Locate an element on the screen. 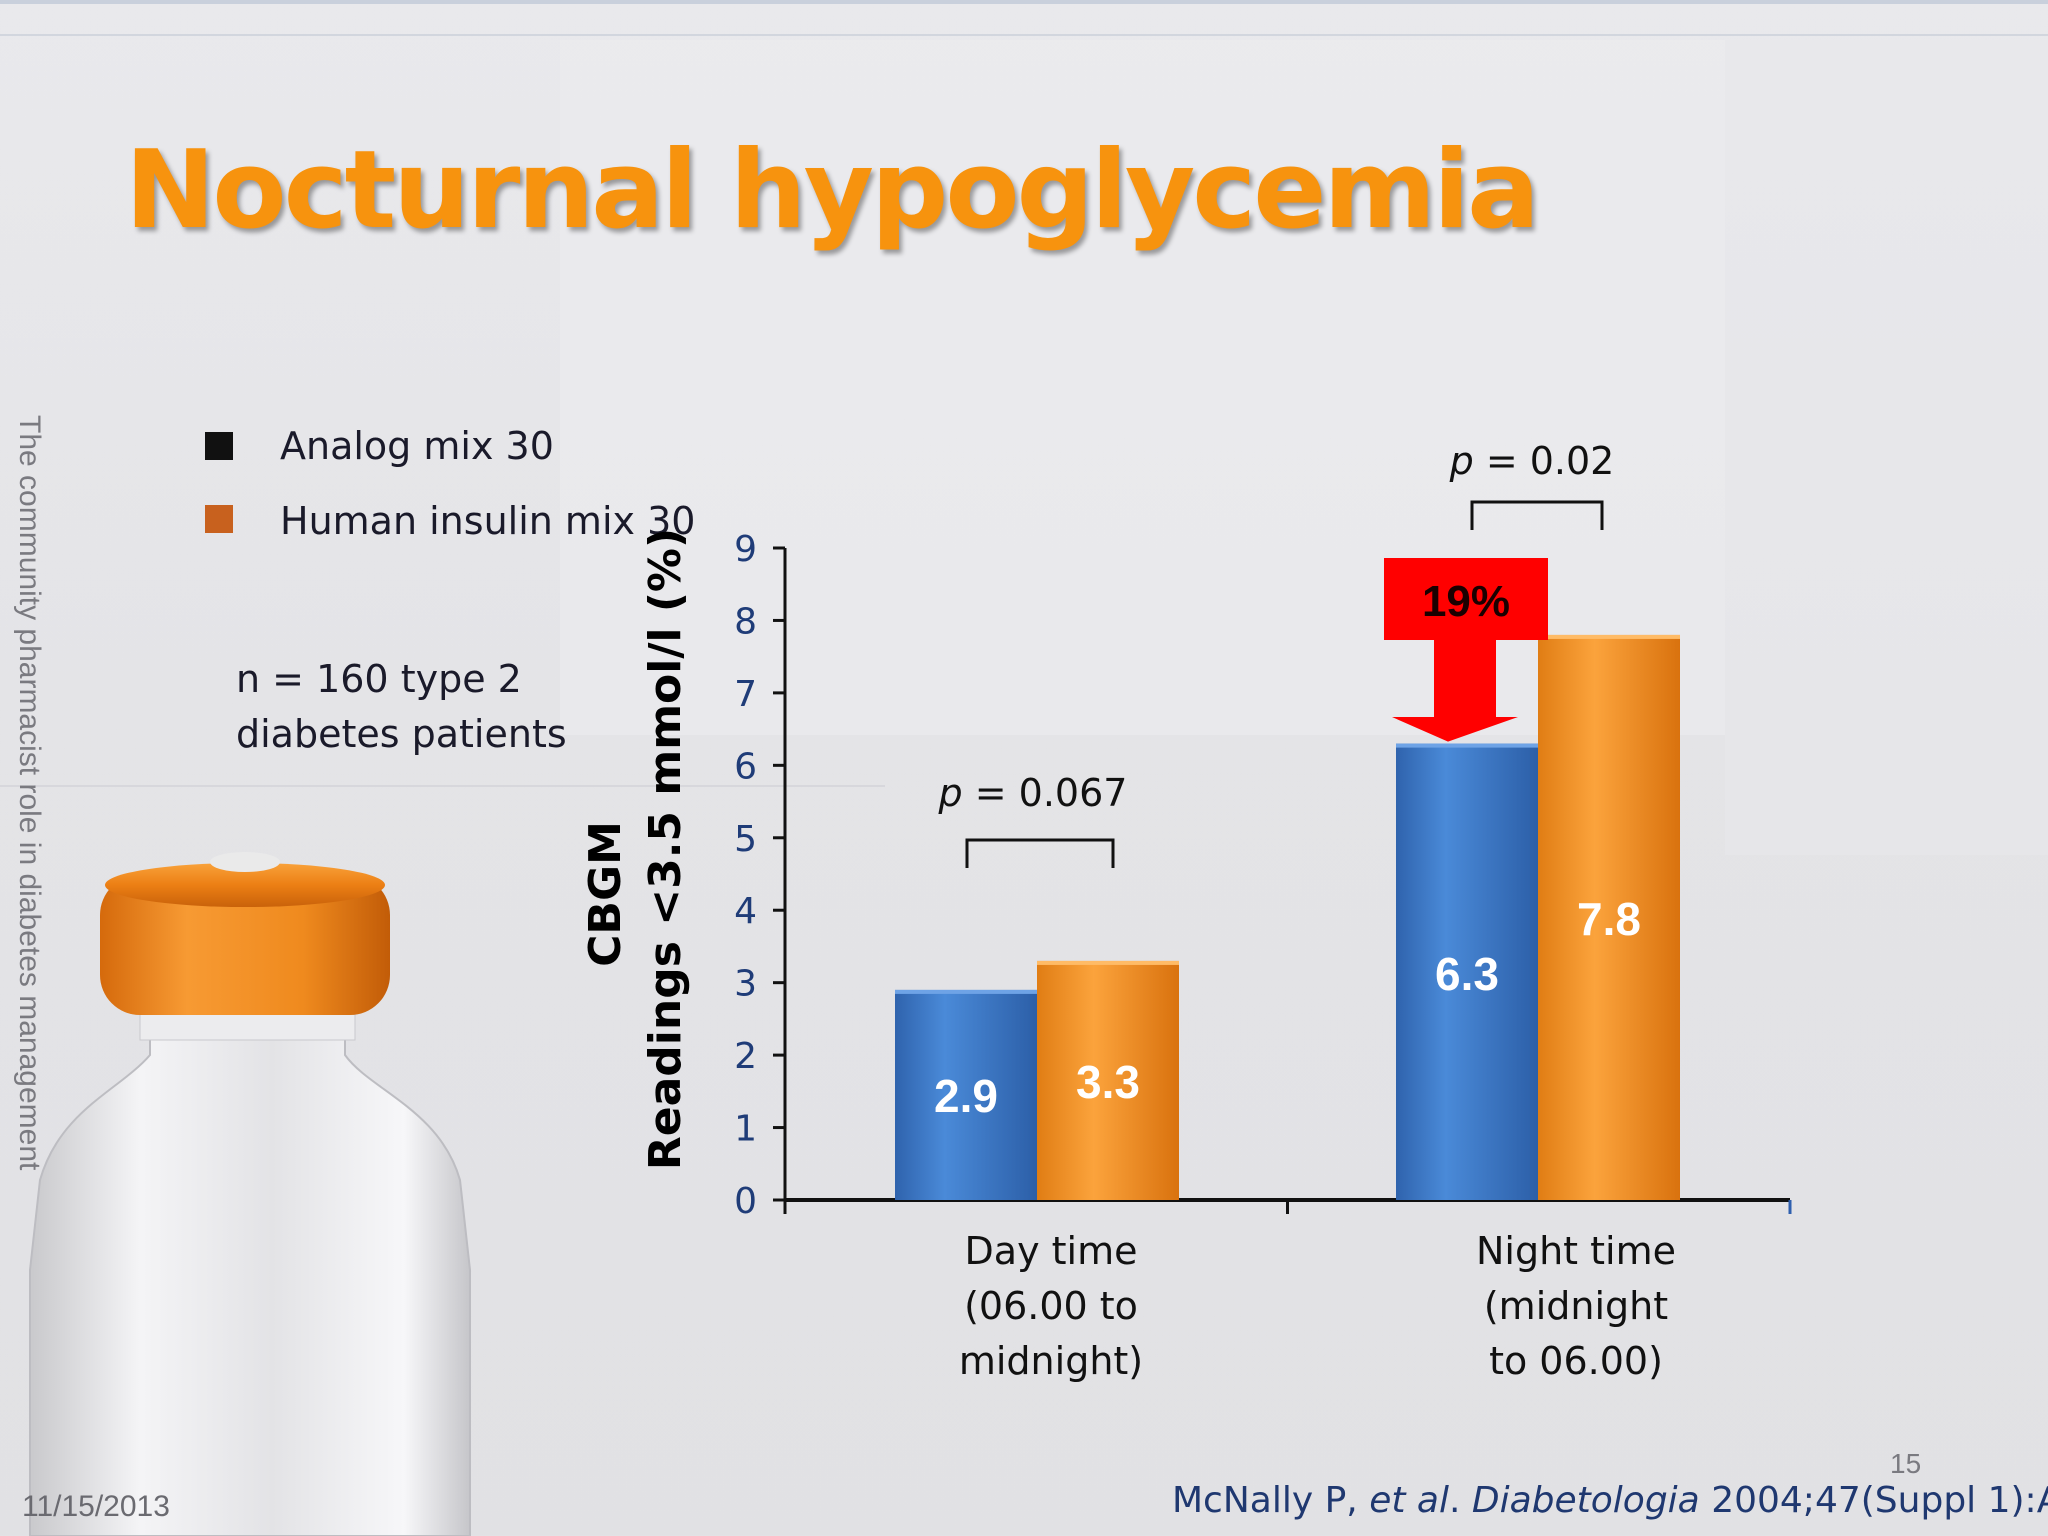 The width and height of the screenshot is (2048, 1536). y-axis-label-line1: CBGM is located at coordinates (605, 894).